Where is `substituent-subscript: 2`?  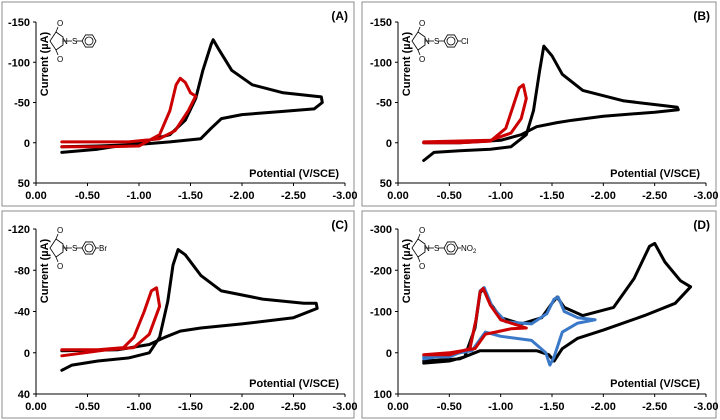
substituent-subscript: 2 is located at coordinates (475, 252).